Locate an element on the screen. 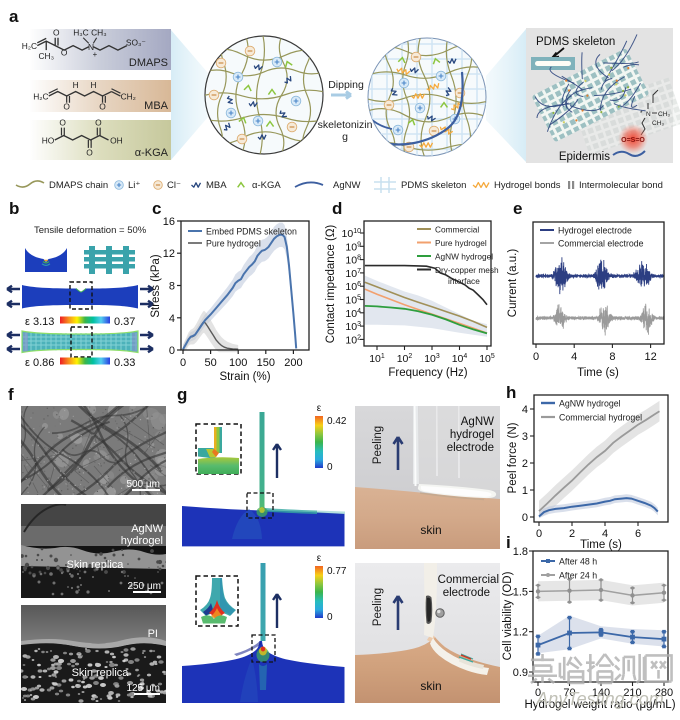 The image size is (680, 720). svg-text: interface is located at coordinates (464, 281).